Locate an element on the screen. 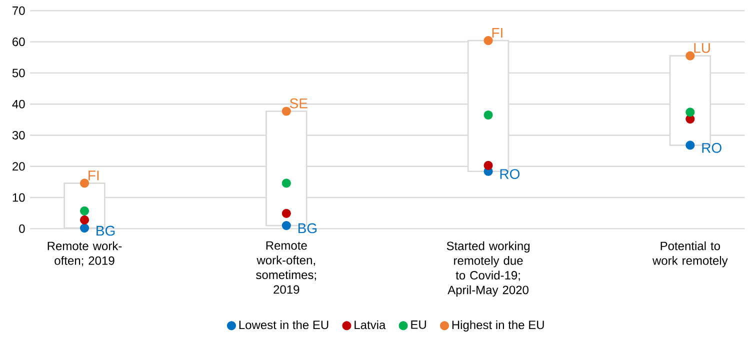 The image size is (750, 340). annotation: SE is located at coordinates (299, 103).